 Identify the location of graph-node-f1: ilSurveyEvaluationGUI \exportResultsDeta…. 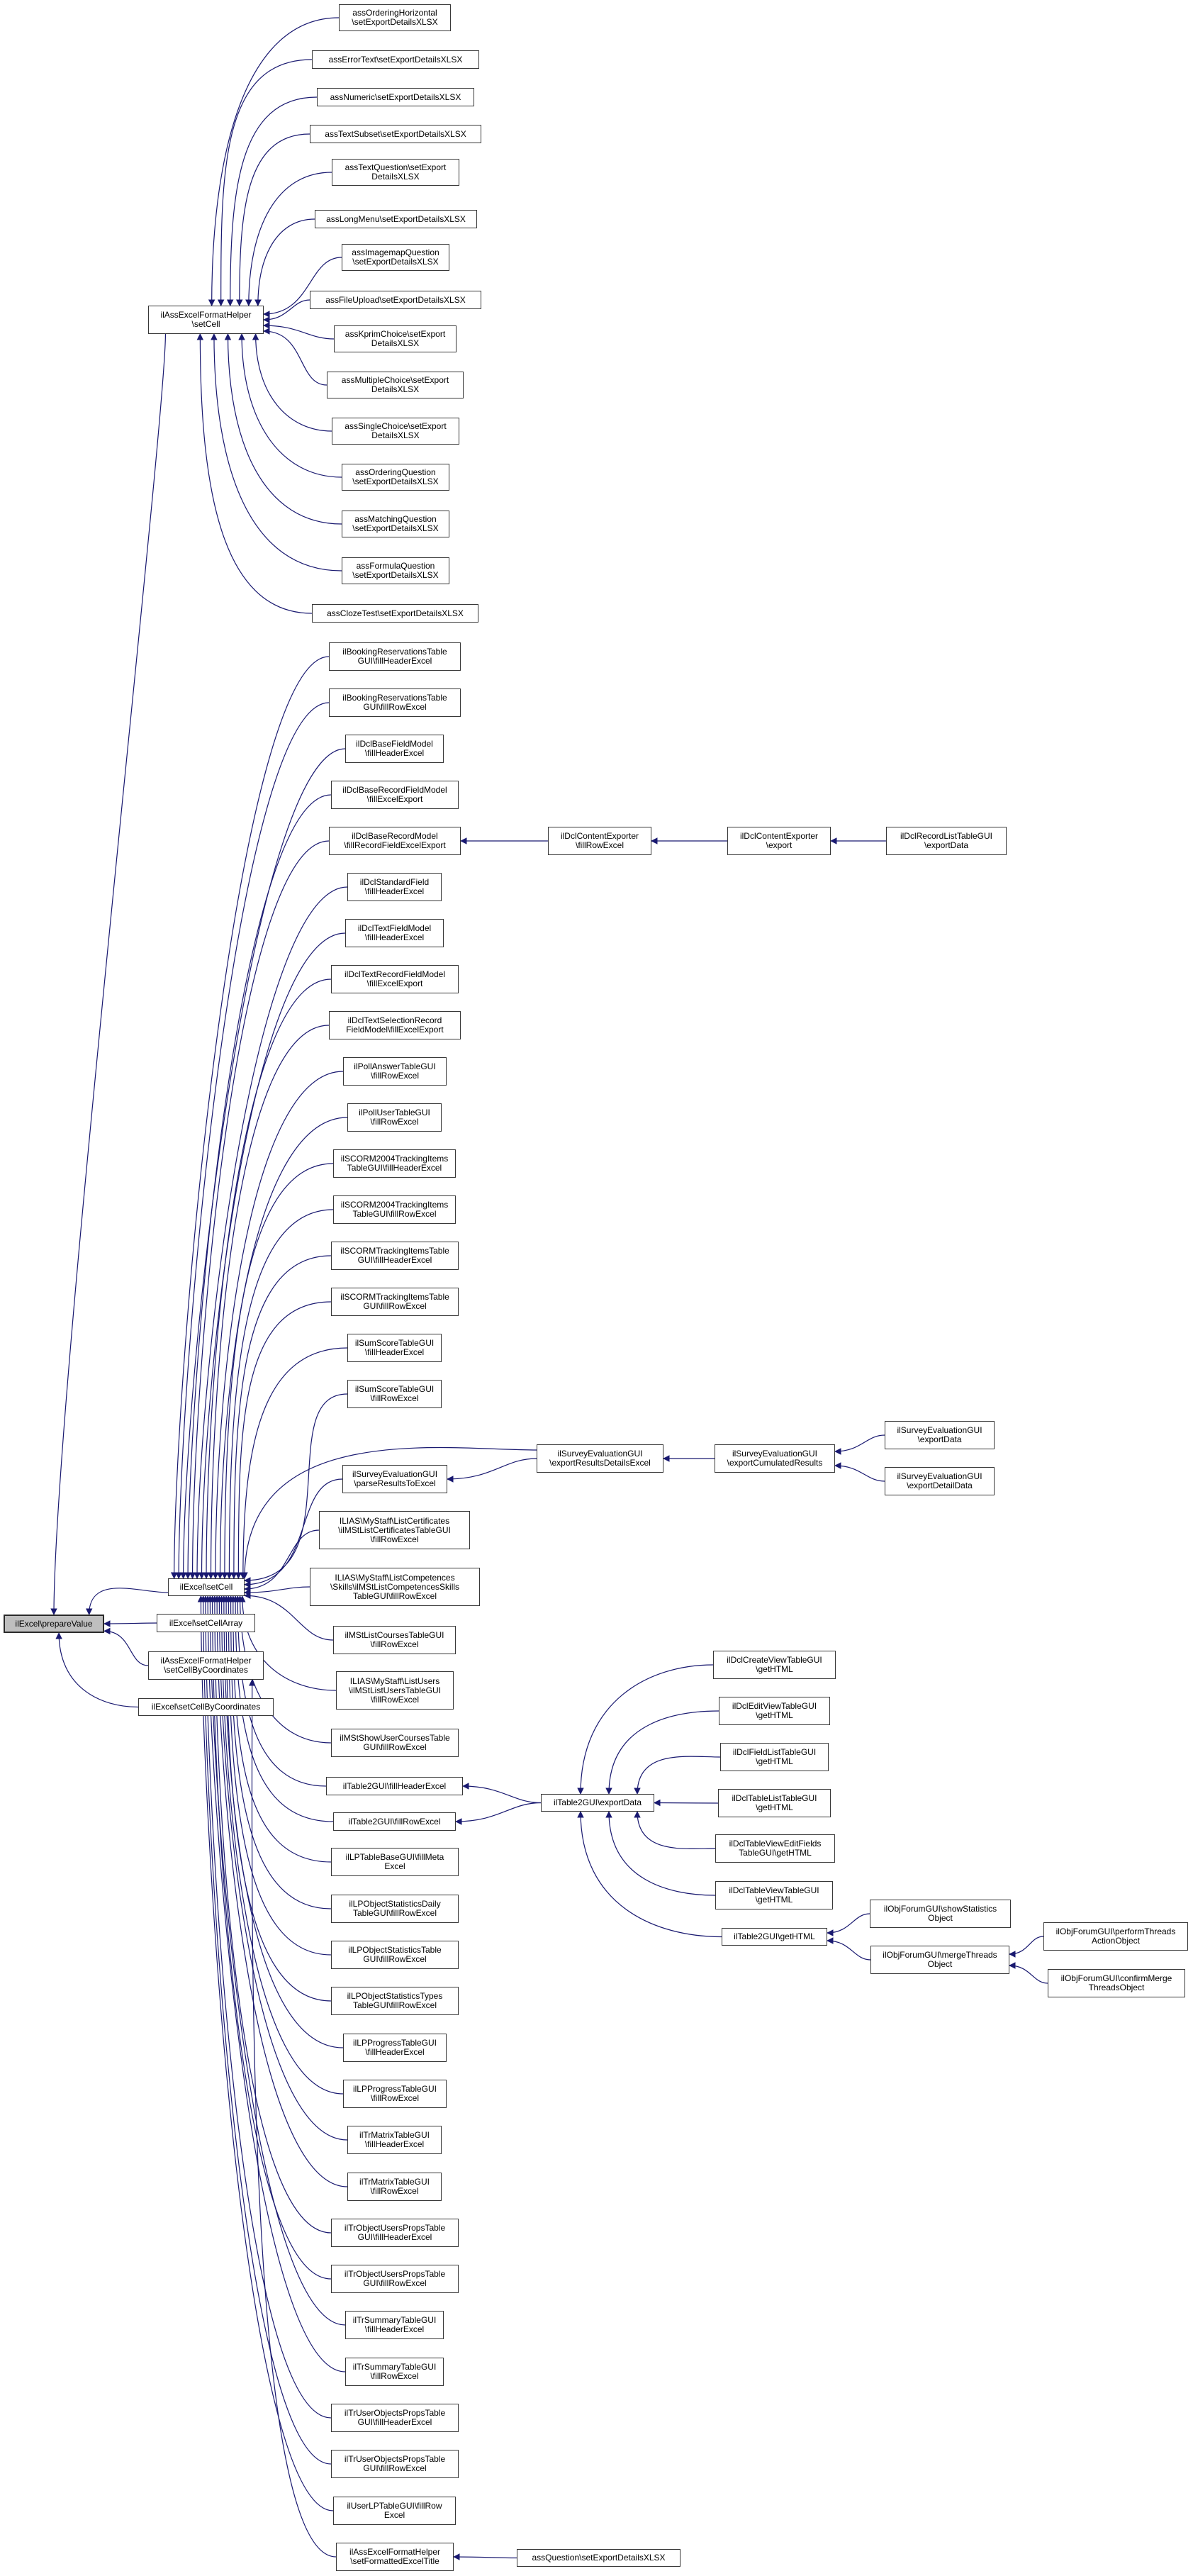
(600, 1458).